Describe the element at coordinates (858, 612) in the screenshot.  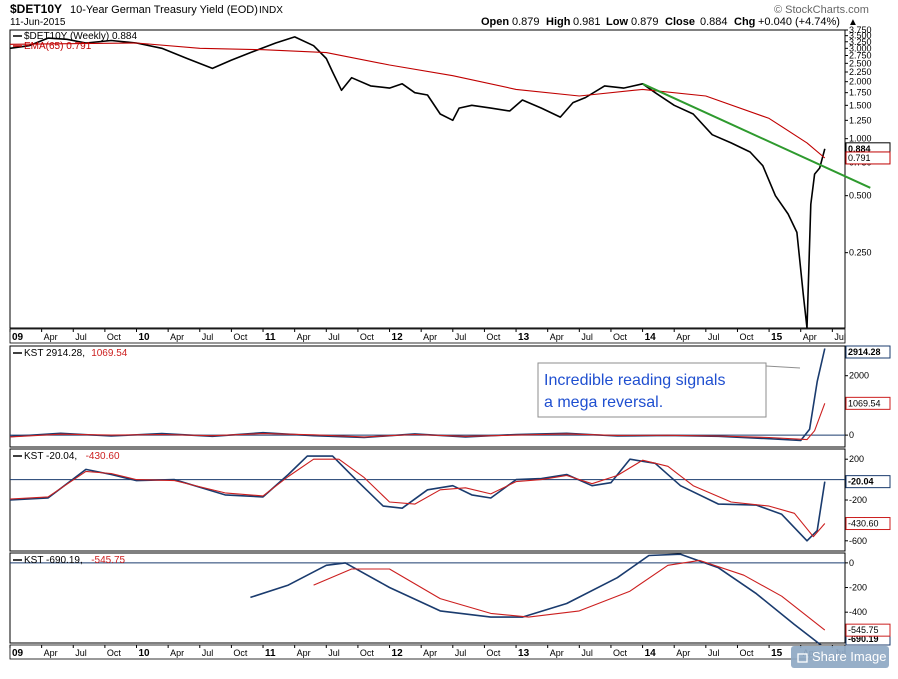
I see `y-tick-label: -400` at that location.